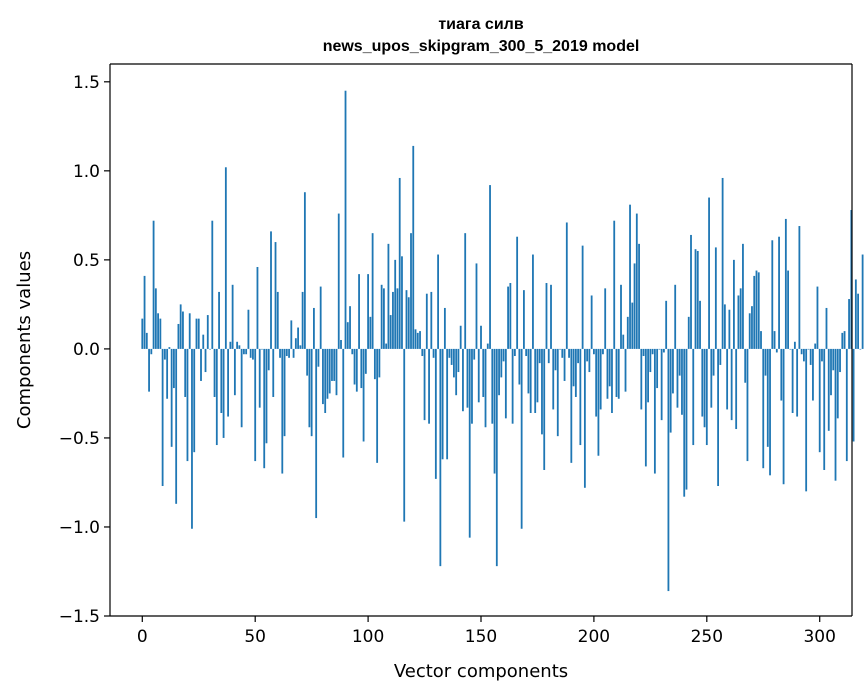 The height and width of the screenshot is (696, 867). I want to click on x-tick-label-200: 200, so click(594, 637).